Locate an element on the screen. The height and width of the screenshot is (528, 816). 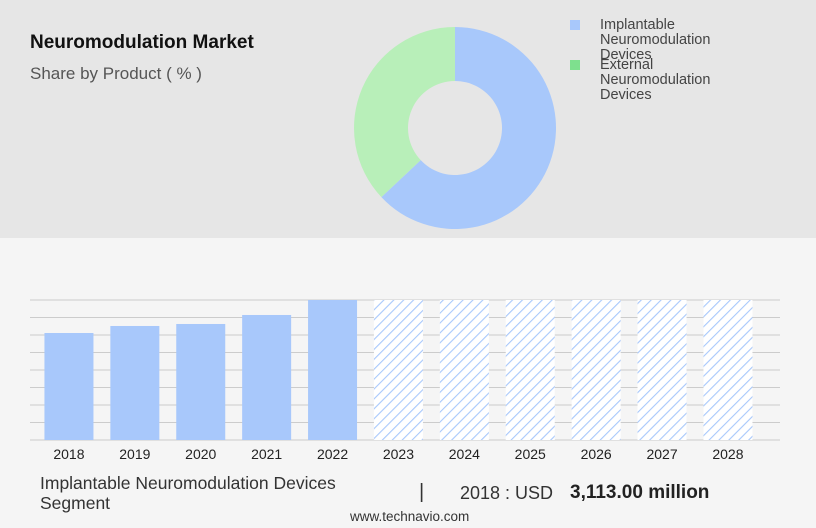
x-tick-label: 2020 is located at coordinates (200, 454).